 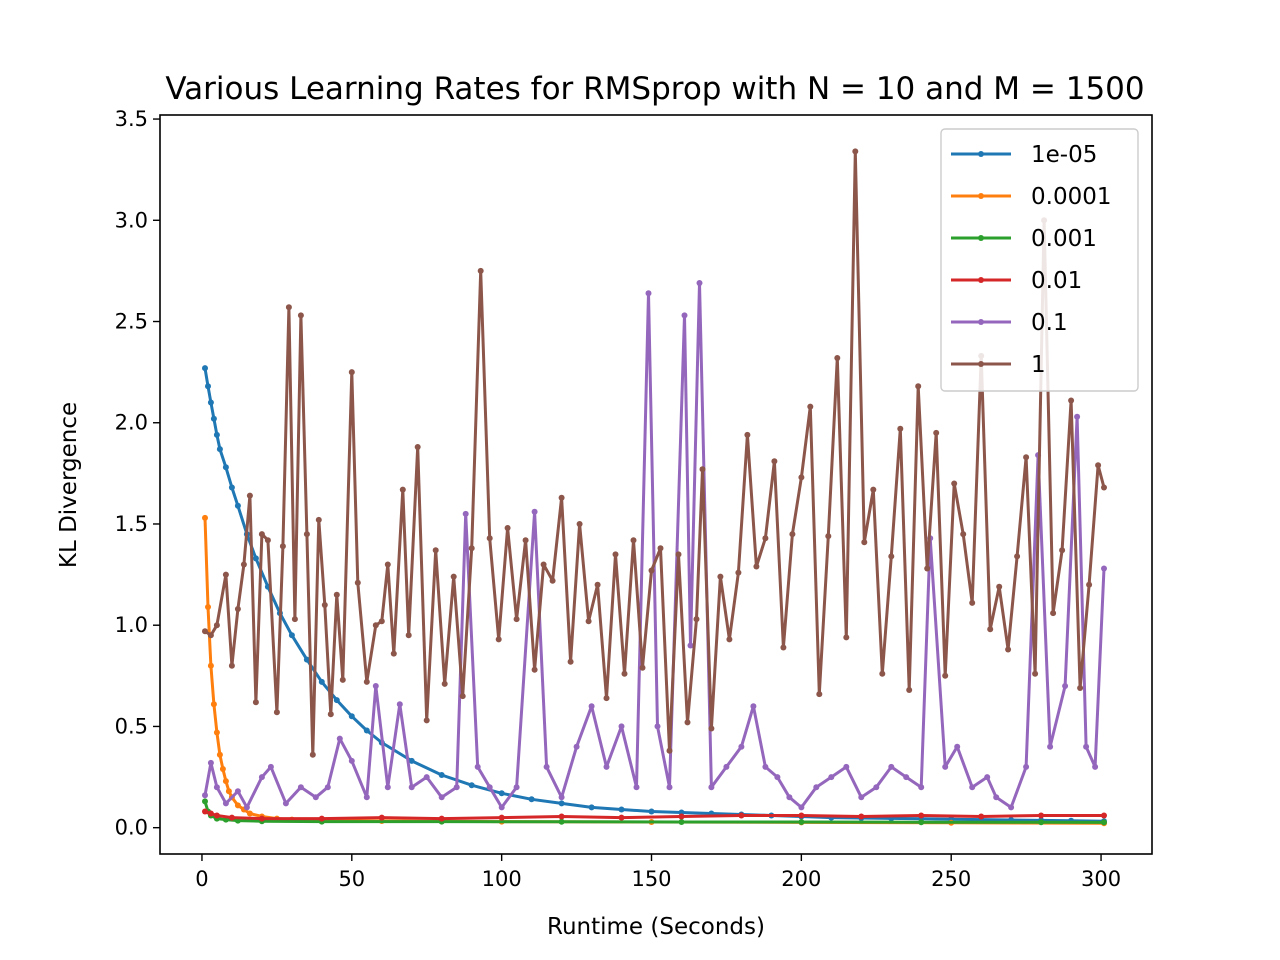 I want to click on legend-label: 0.0001, so click(x=1071, y=197).